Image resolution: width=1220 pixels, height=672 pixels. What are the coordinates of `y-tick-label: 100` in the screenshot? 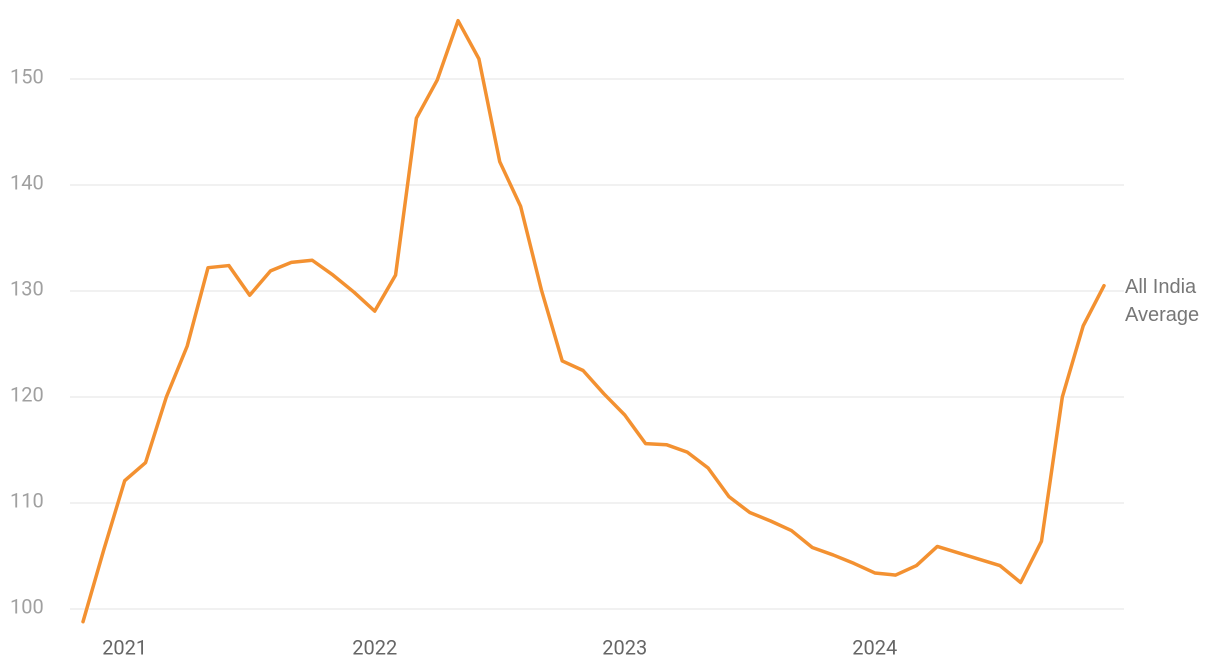 It's located at (27, 606).